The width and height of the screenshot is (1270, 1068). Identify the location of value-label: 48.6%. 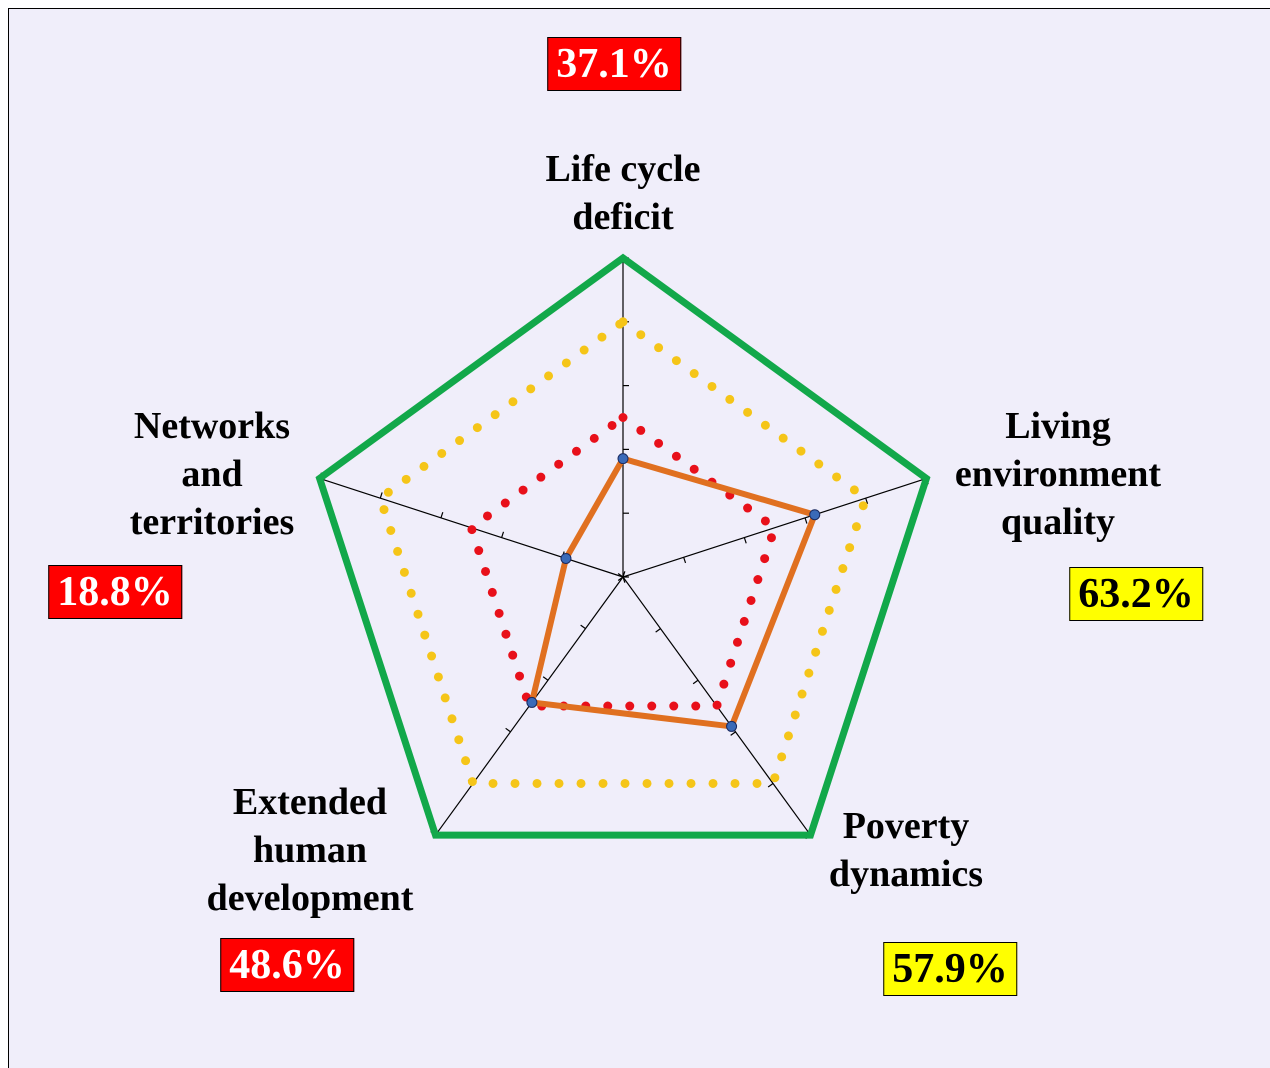
(287, 965).